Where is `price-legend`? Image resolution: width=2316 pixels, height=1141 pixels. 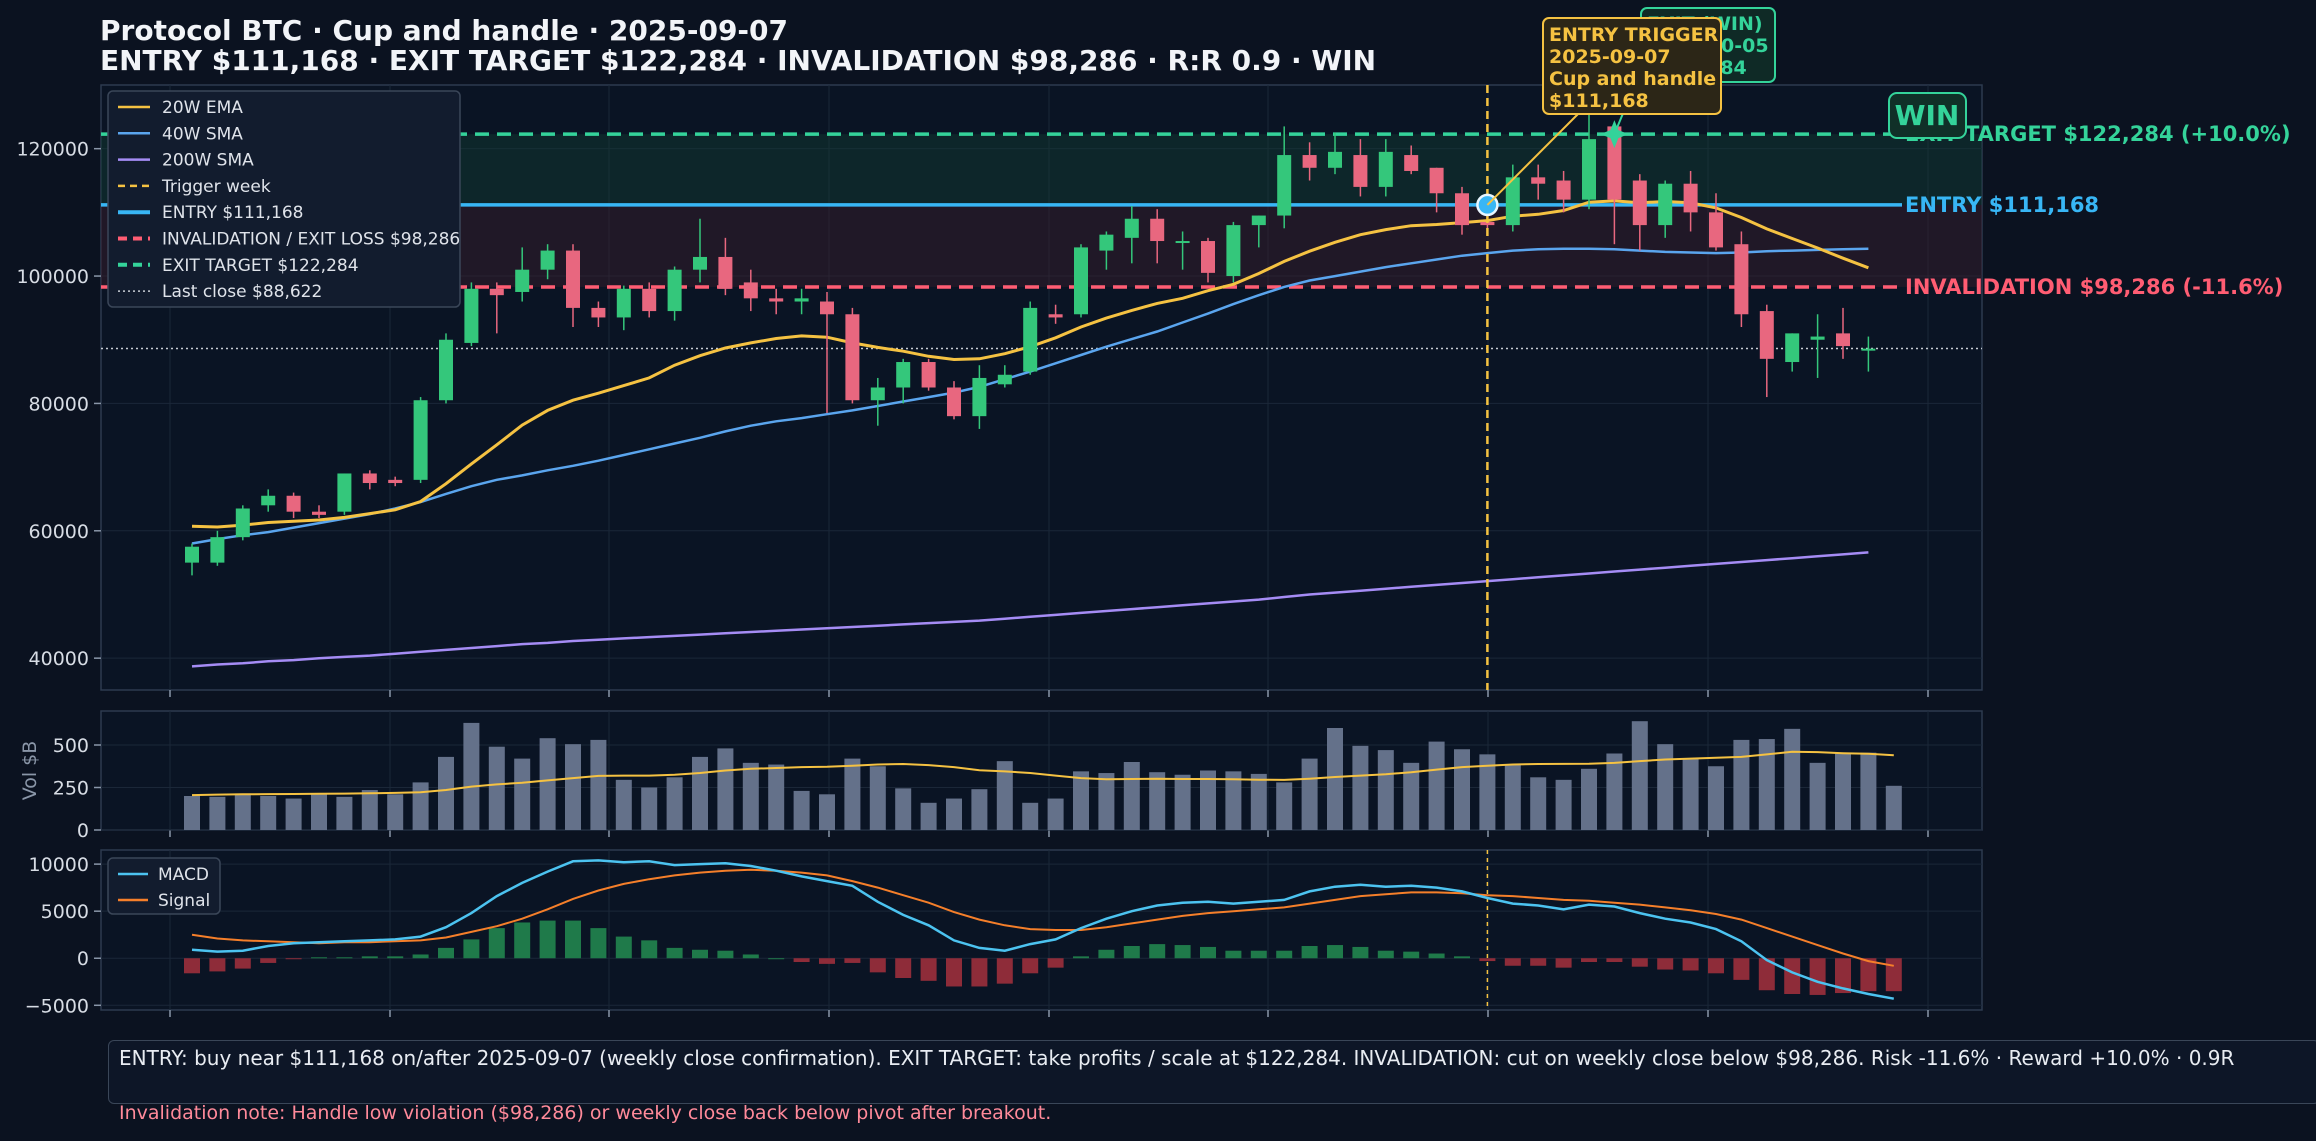
price-legend is located at coordinates (284, 199).